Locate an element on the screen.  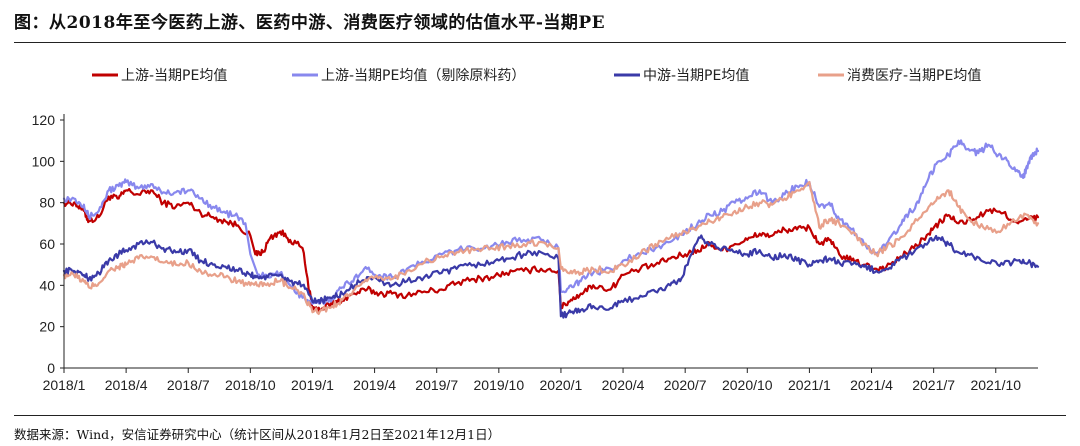
x-tick-label: 2019/10 is located at coordinates (499, 385).